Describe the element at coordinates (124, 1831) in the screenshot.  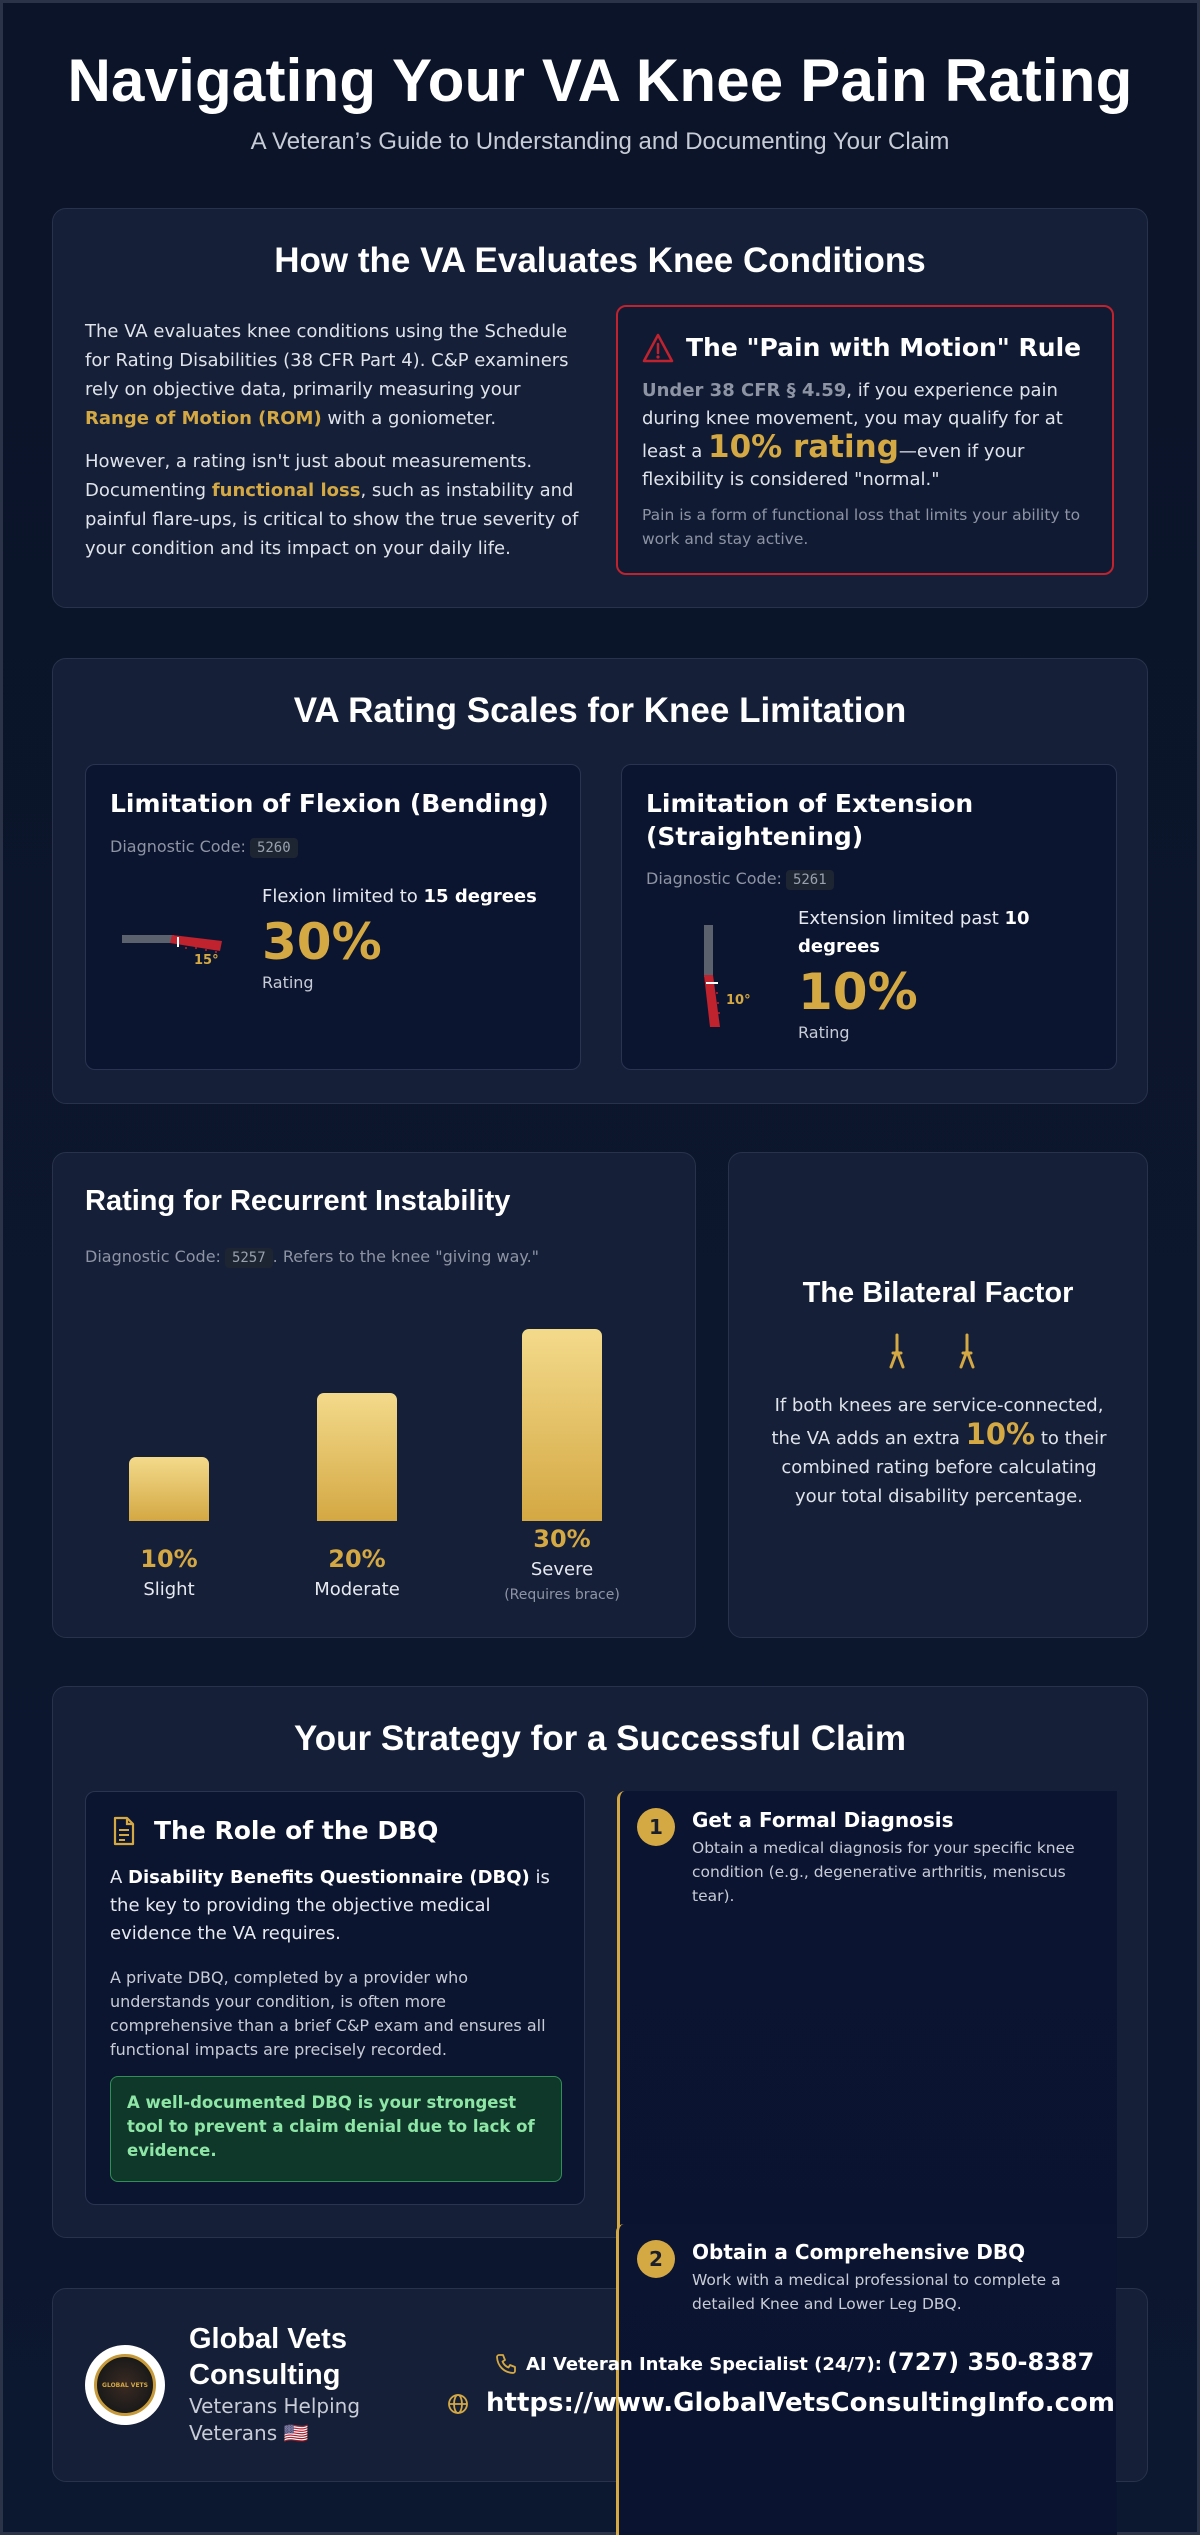
I see `document-icon` at that location.